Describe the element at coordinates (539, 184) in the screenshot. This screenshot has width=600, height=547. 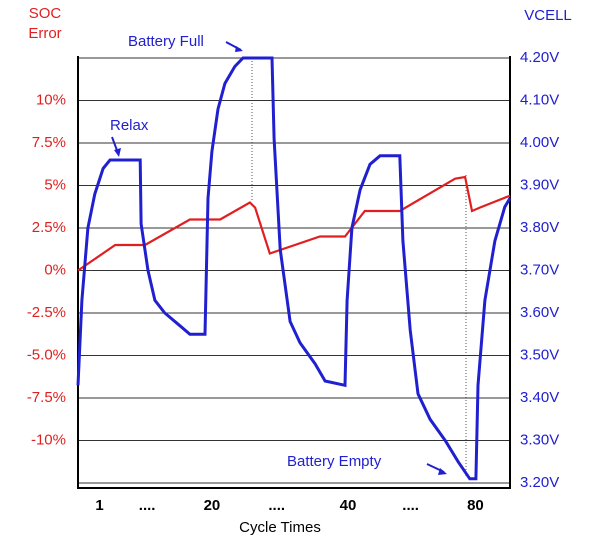
I see `y2-tick-label: 3.90V` at that location.